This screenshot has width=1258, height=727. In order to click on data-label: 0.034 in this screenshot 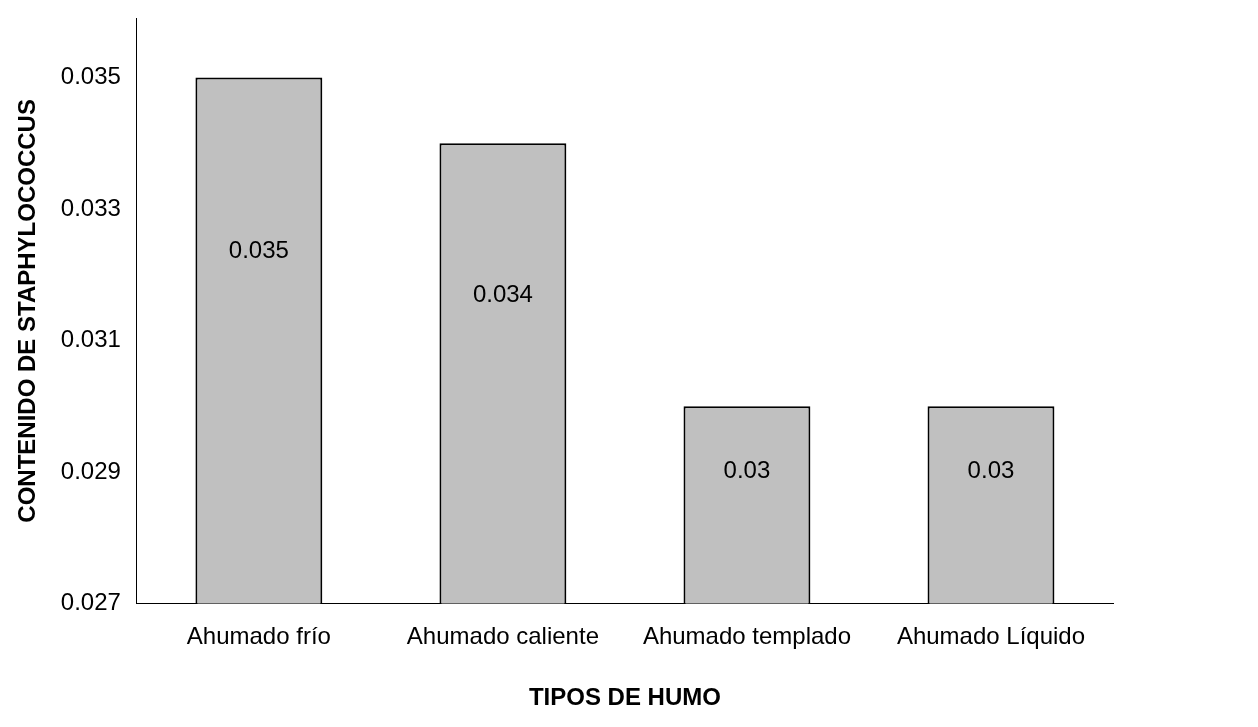, I will do `click(502, 293)`.